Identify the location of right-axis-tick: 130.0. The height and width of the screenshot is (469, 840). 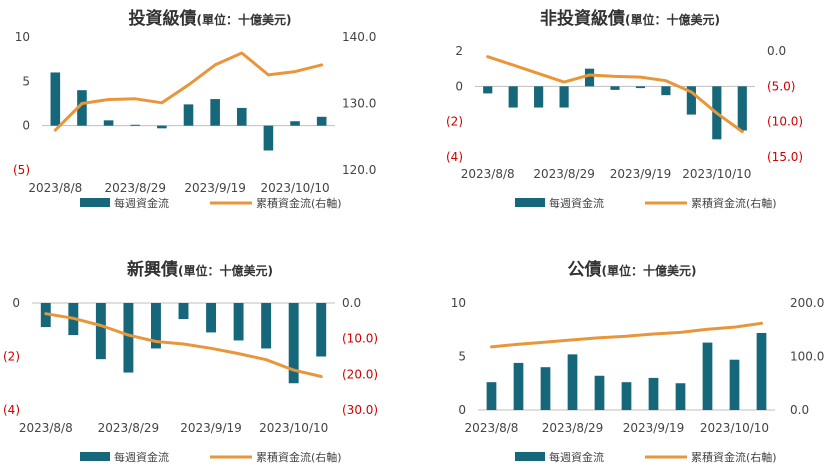
(359, 104).